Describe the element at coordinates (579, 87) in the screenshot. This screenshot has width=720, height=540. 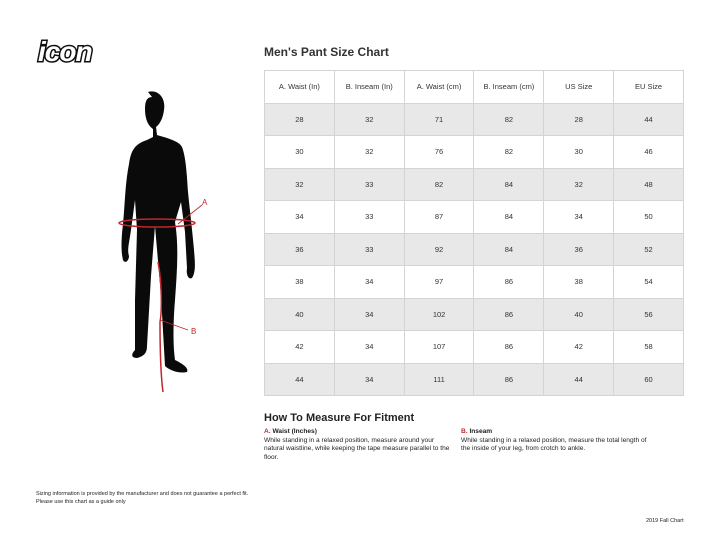
I see `col-header: US Size` at that location.